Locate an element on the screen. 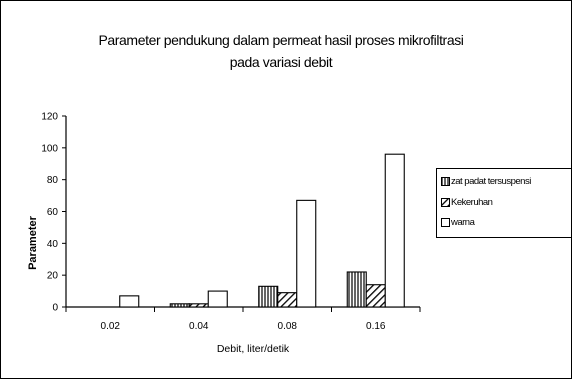 The width and height of the screenshot is (572, 379). y-tick-label: 20 is located at coordinates (53, 276).